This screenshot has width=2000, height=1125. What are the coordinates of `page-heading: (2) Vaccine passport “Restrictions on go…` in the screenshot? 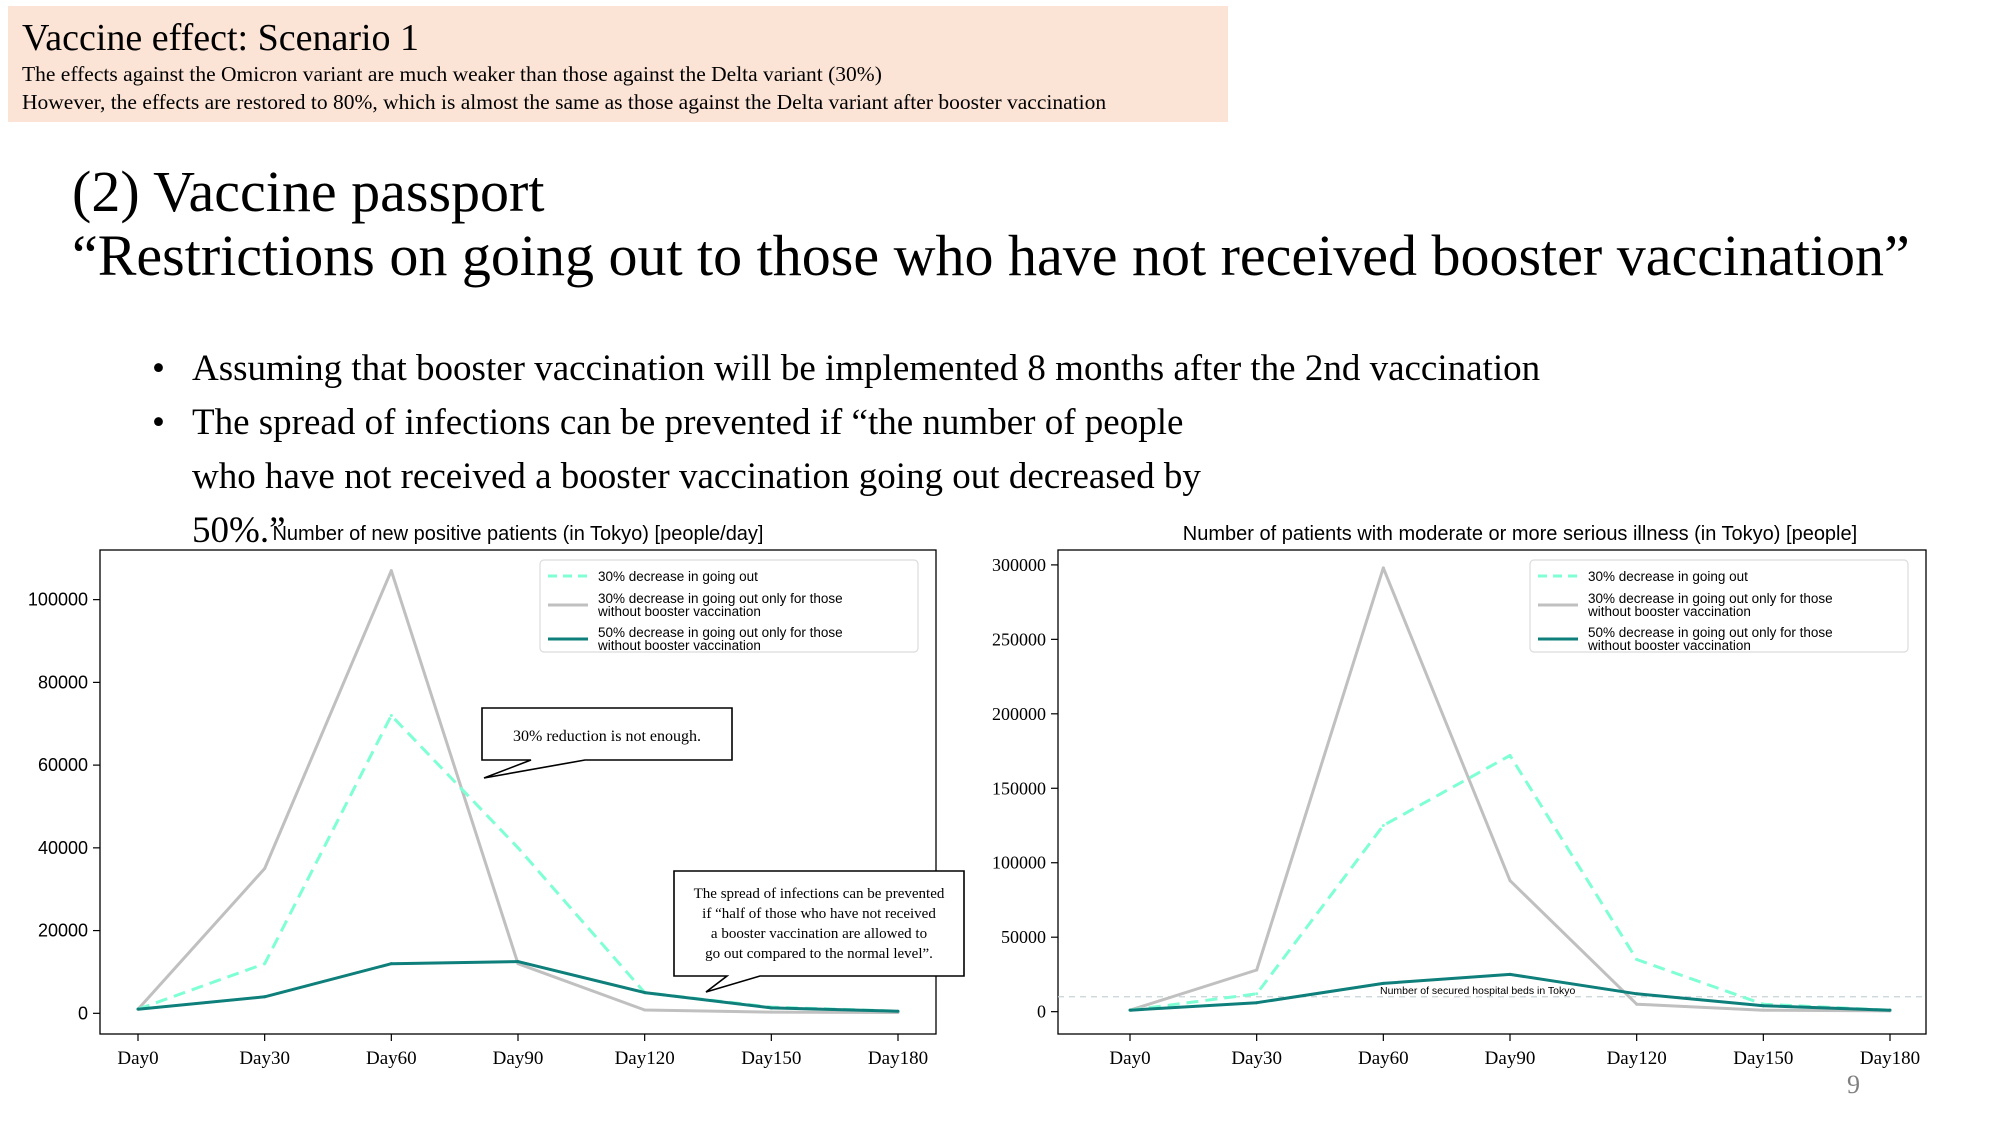 It's located at (991, 224).